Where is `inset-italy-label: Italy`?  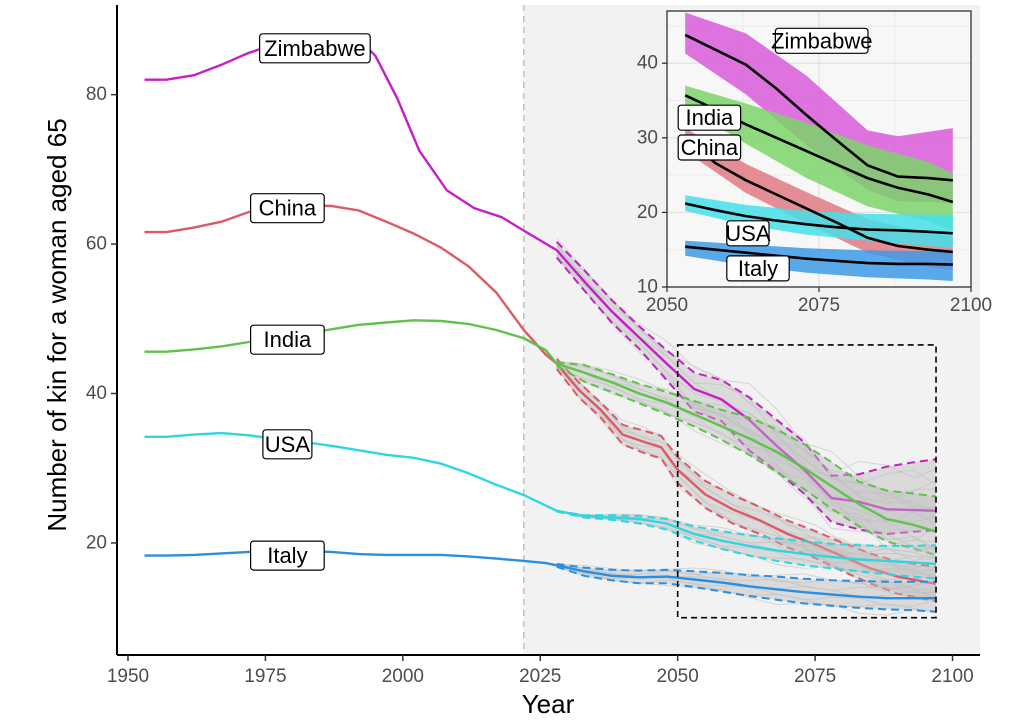 inset-italy-label: Italy is located at coordinates (758, 268).